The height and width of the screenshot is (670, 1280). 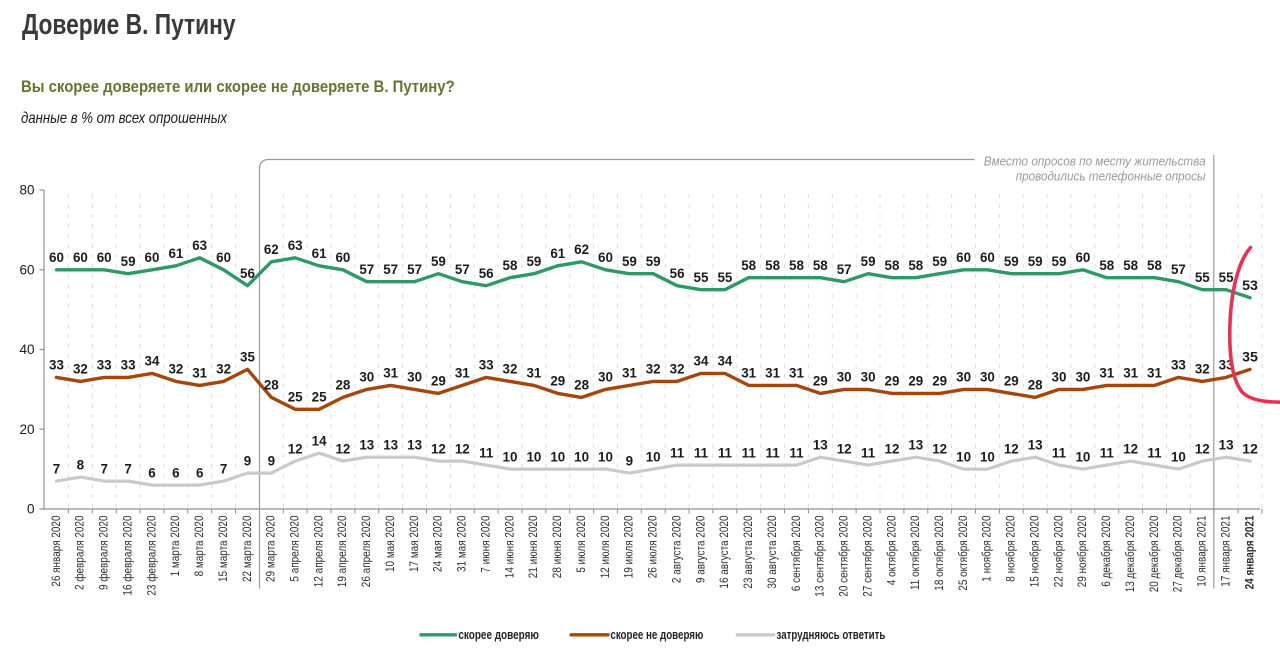 I want to click on svg-text: 10 мая 2020, so click(x=390, y=543).